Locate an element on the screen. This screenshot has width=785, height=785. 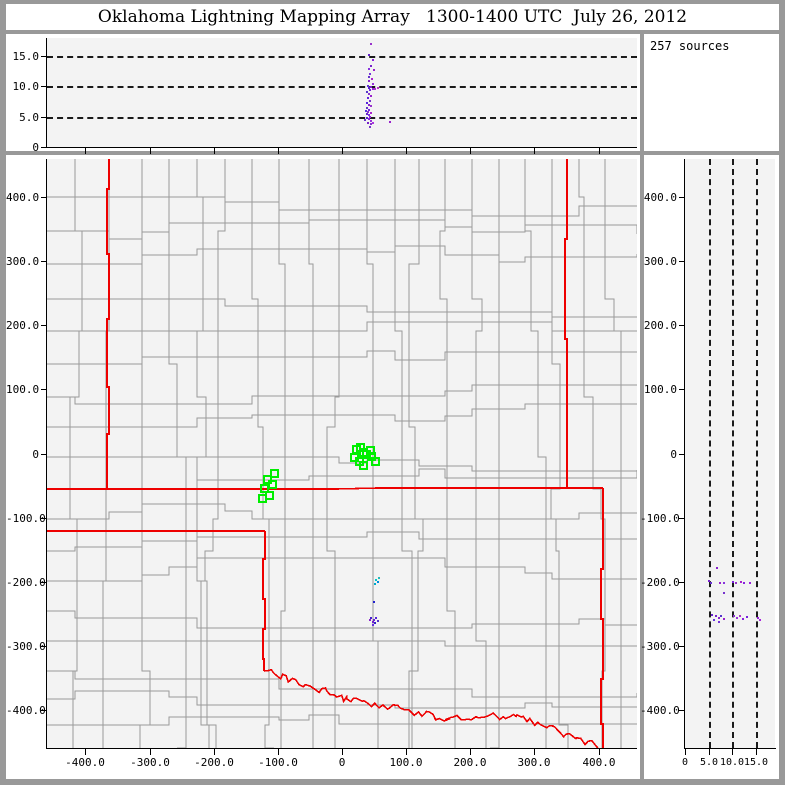
y-tick-label: -100.0 is located at coordinates (660, 518).